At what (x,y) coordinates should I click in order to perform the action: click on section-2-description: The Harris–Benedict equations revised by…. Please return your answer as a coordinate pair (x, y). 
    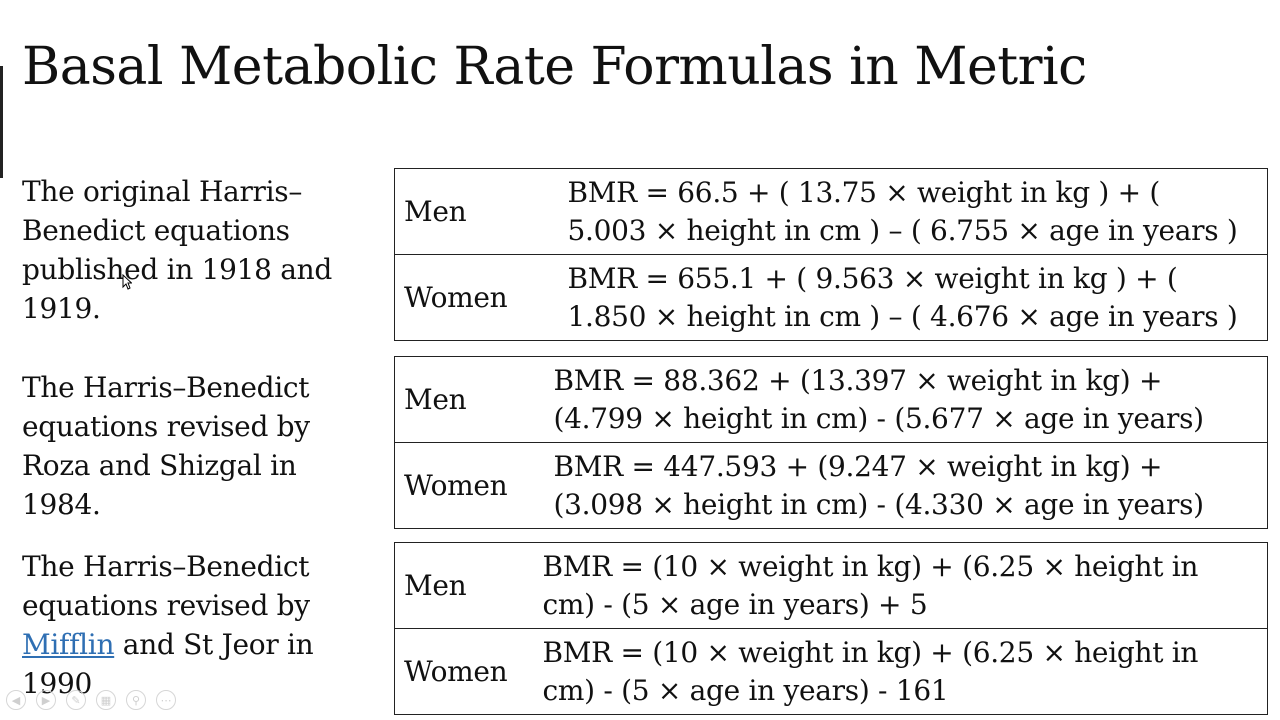
    Looking at the image, I should click on (166, 446).